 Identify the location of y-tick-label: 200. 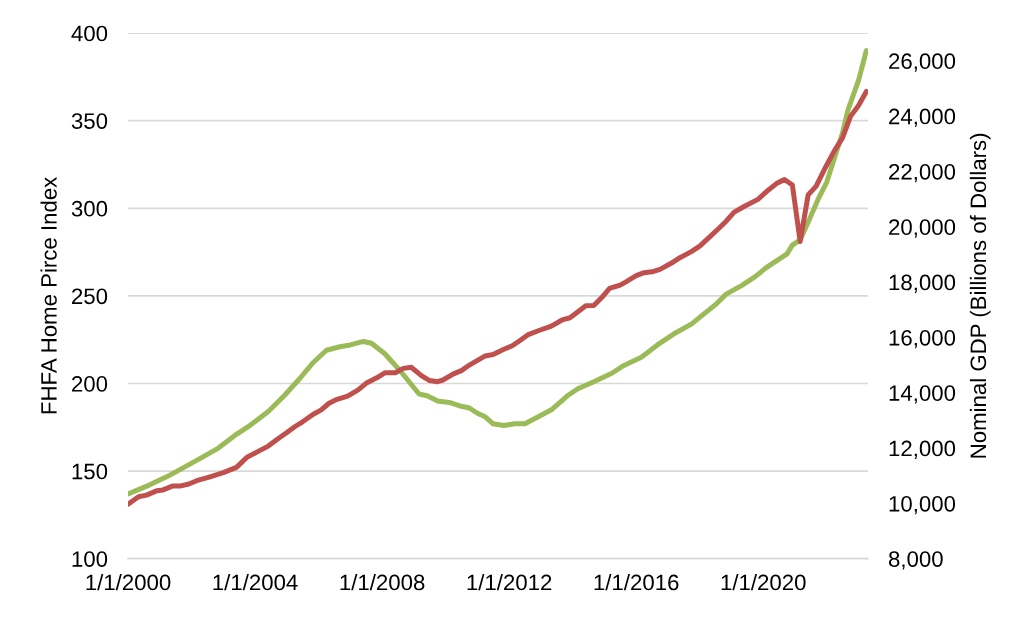
(90, 384).